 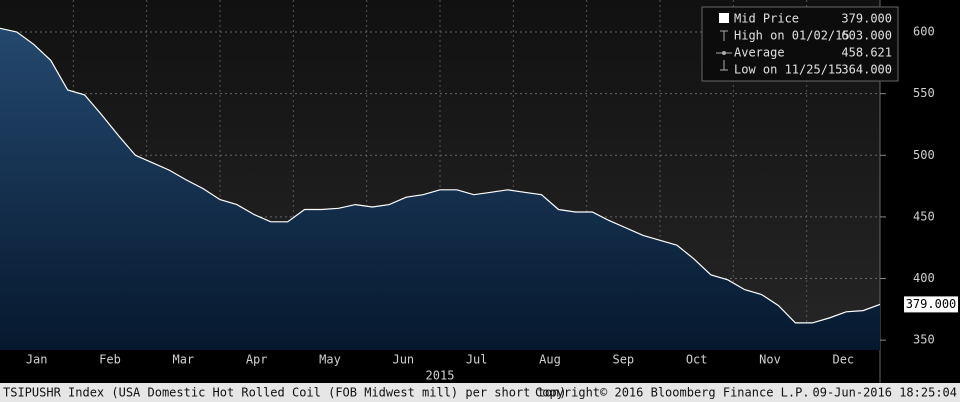 I want to click on legend-value: 603.000, so click(x=866, y=36).